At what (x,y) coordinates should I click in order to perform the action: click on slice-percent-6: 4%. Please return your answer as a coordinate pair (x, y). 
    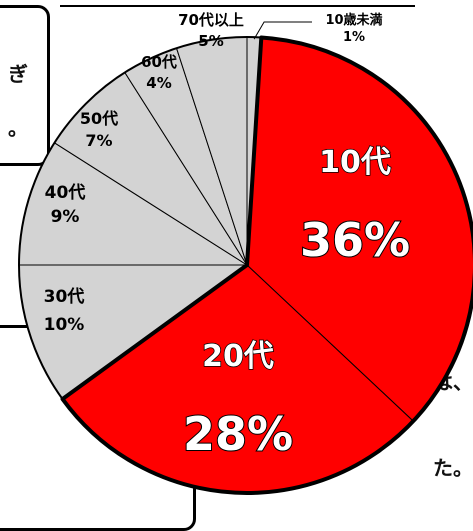
    Looking at the image, I should click on (158, 83).